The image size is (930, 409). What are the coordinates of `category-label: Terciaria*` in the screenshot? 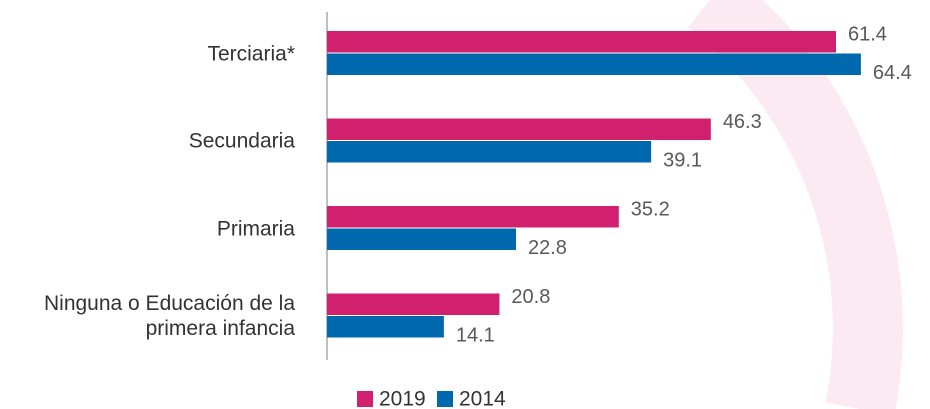 It's located at (251, 53).